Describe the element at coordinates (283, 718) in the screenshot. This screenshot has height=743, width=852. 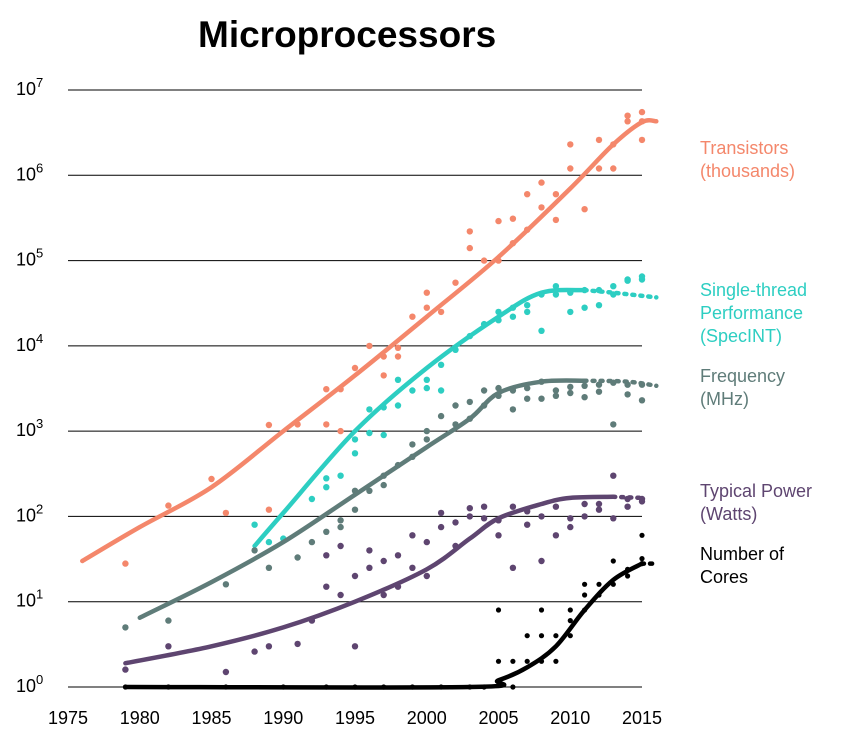
I see `x-tick-label: 1990` at that location.